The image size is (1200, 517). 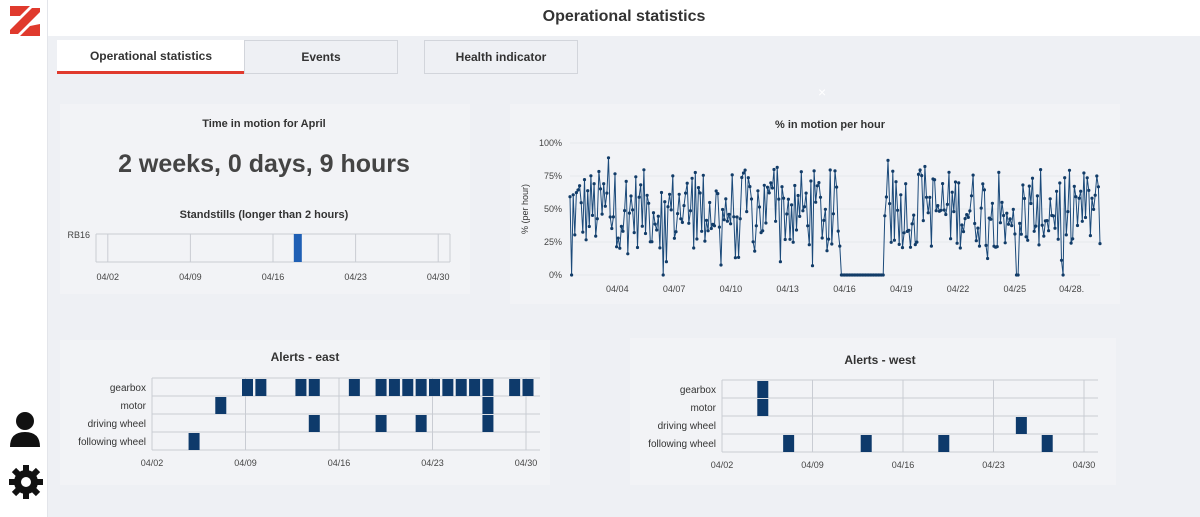 I want to click on category-label: gearbox, so click(x=128, y=388).